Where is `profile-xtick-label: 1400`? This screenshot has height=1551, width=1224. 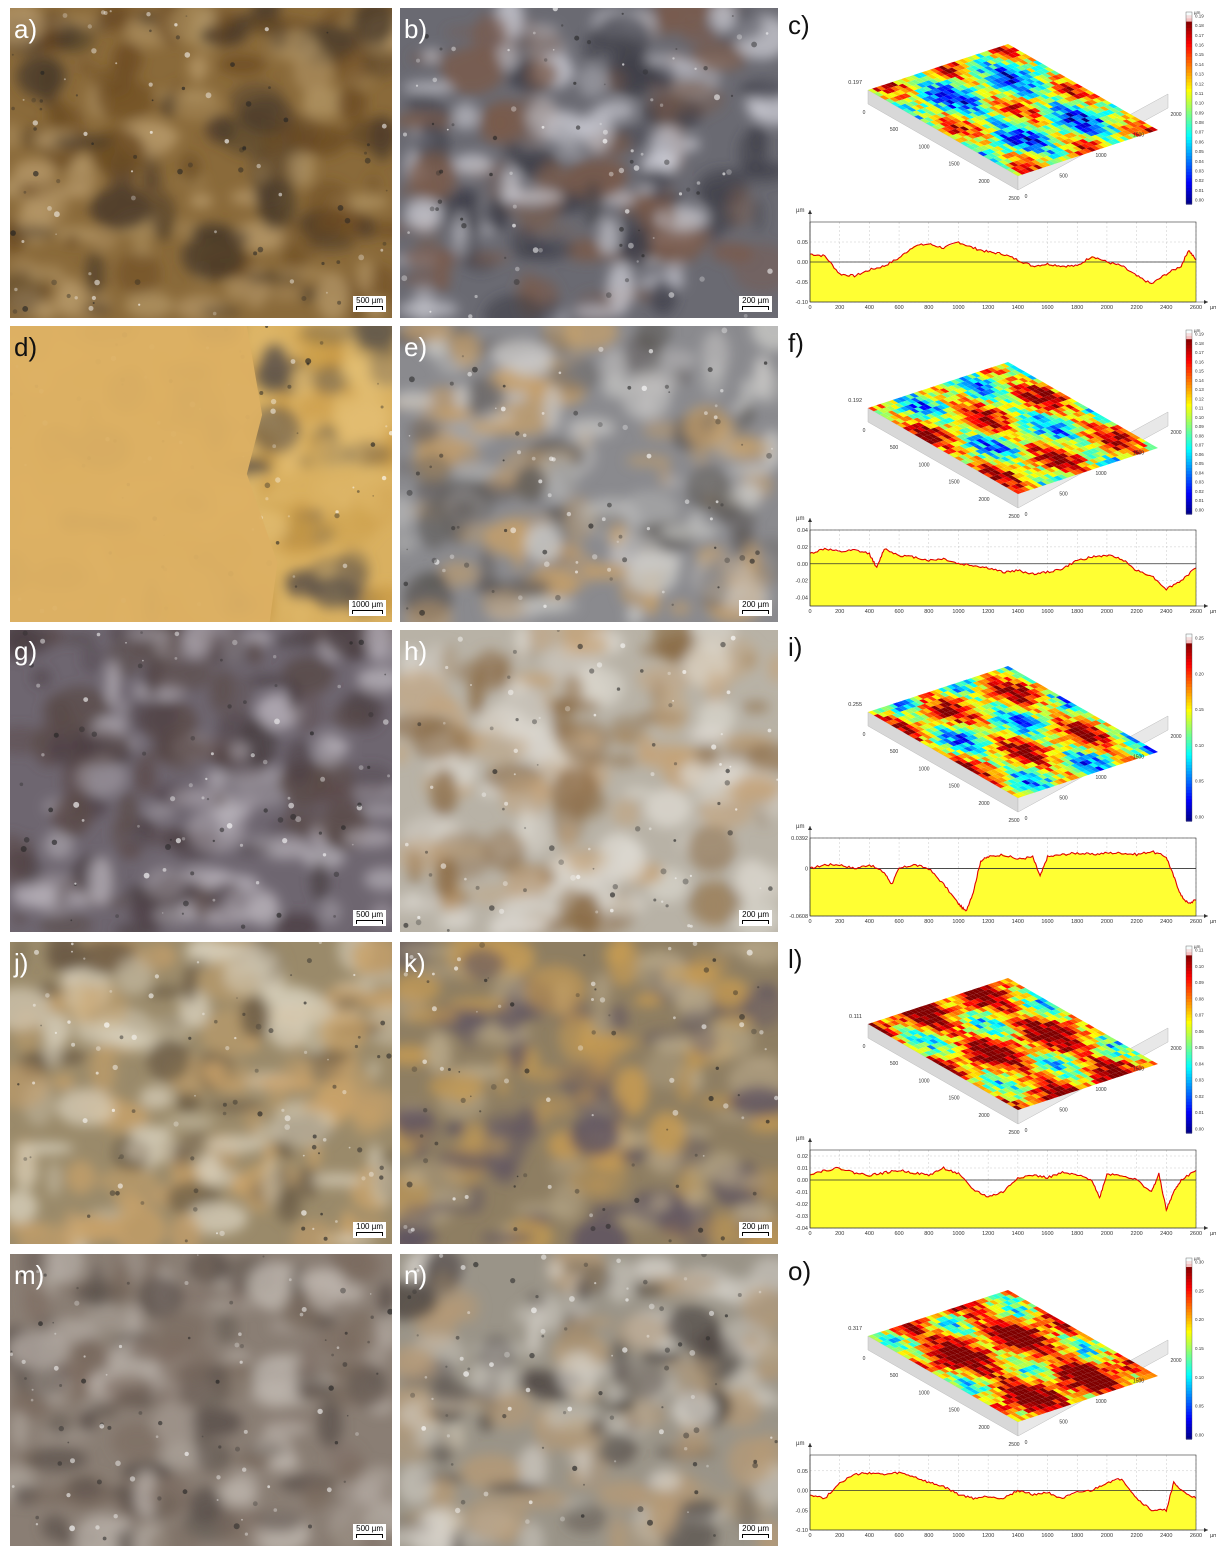 profile-xtick-label: 1400 is located at coordinates (1018, 308).